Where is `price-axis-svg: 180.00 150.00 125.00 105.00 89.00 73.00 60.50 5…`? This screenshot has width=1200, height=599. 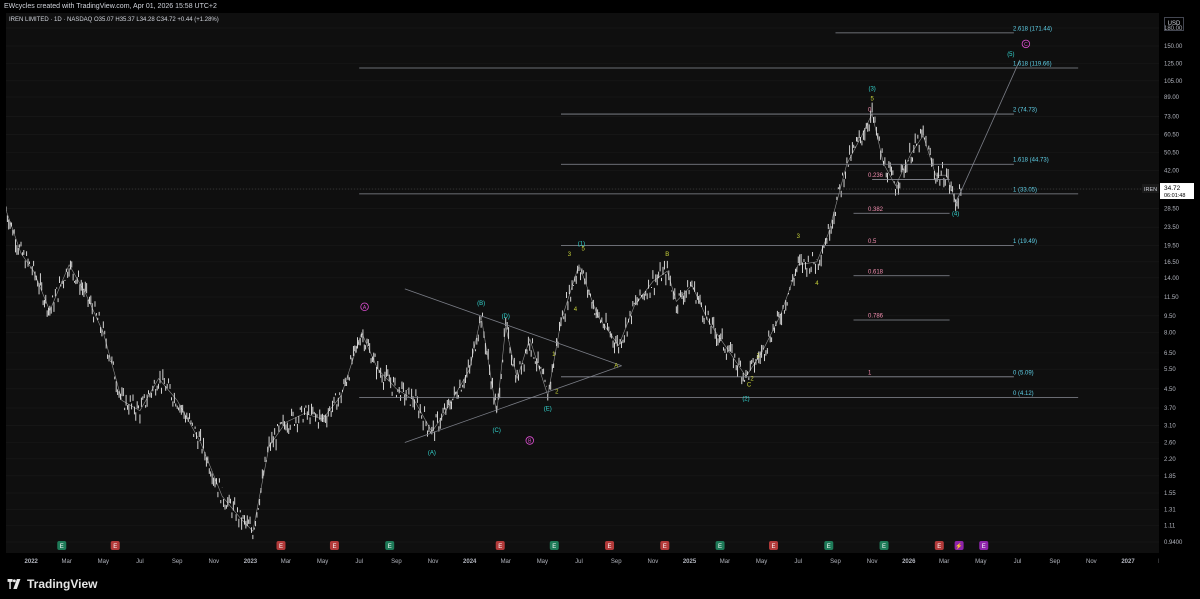 price-axis-svg: 180.00 150.00 125.00 105.00 89.00 73.00 60.50 5… is located at coordinates (1177, 286).